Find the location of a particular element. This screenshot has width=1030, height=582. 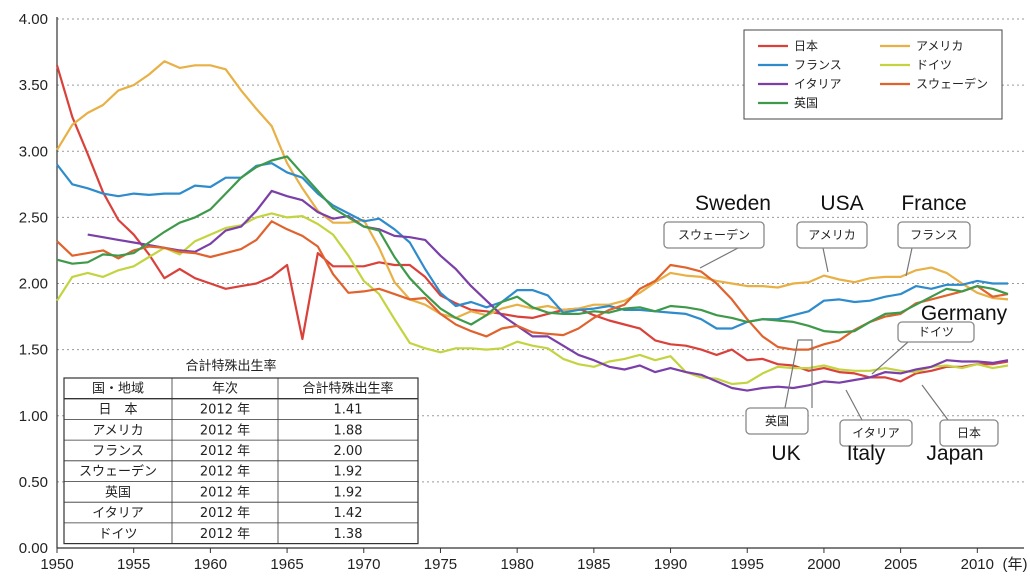

x-tick-label: 1965 is located at coordinates (286, 564).